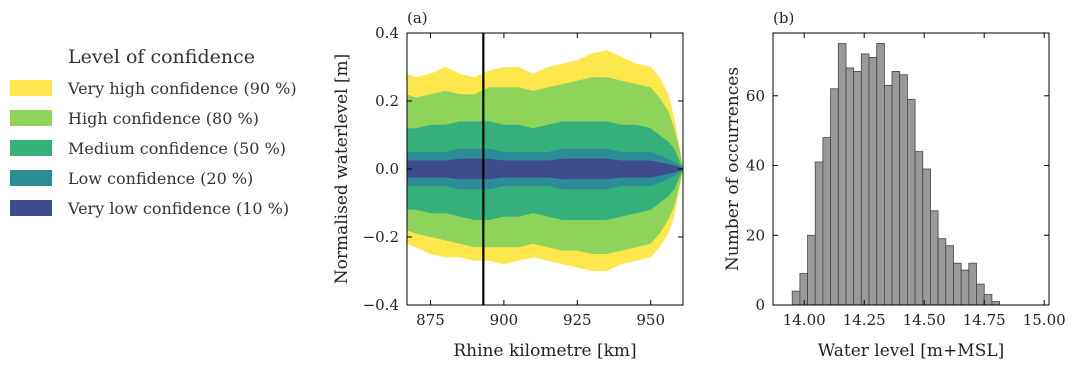 The height and width of the screenshot is (365, 1075). I want to click on x-tick-label-b: 15.00, so click(1044, 320).